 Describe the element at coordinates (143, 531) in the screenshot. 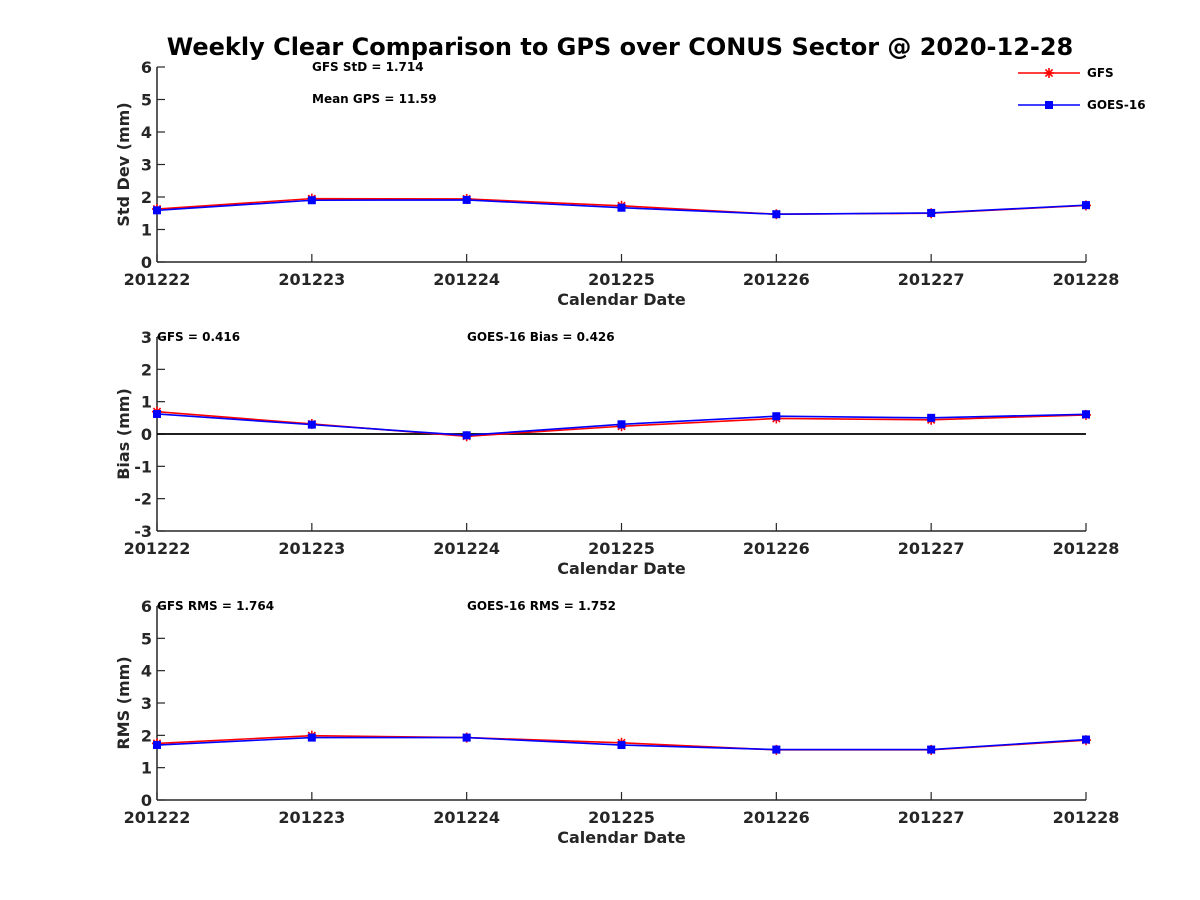

I see `y-tick-label: -3` at that location.